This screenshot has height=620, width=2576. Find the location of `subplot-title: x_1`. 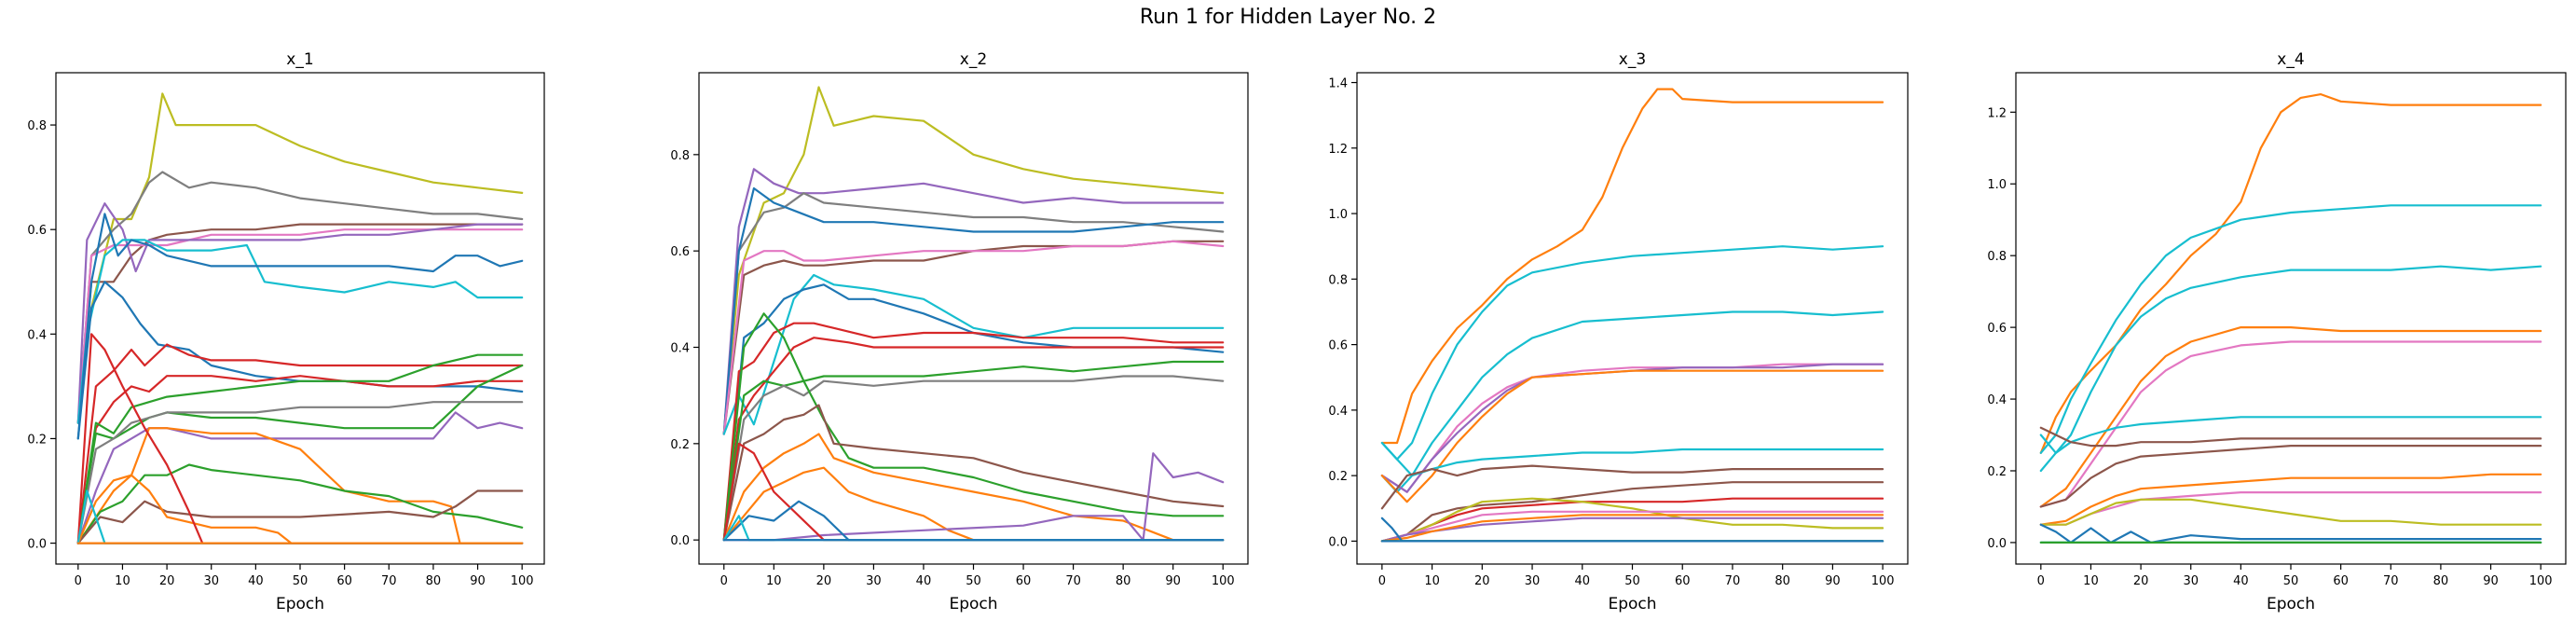

subplot-title: x_1 is located at coordinates (299, 59).